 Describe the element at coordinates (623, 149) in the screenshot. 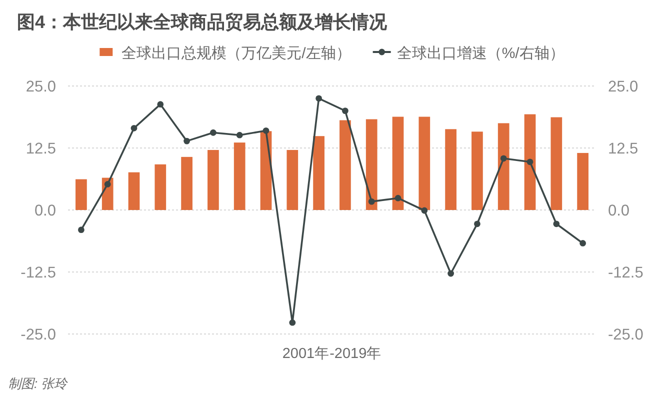

I see `y2-tick-label: 12.5` at that location.